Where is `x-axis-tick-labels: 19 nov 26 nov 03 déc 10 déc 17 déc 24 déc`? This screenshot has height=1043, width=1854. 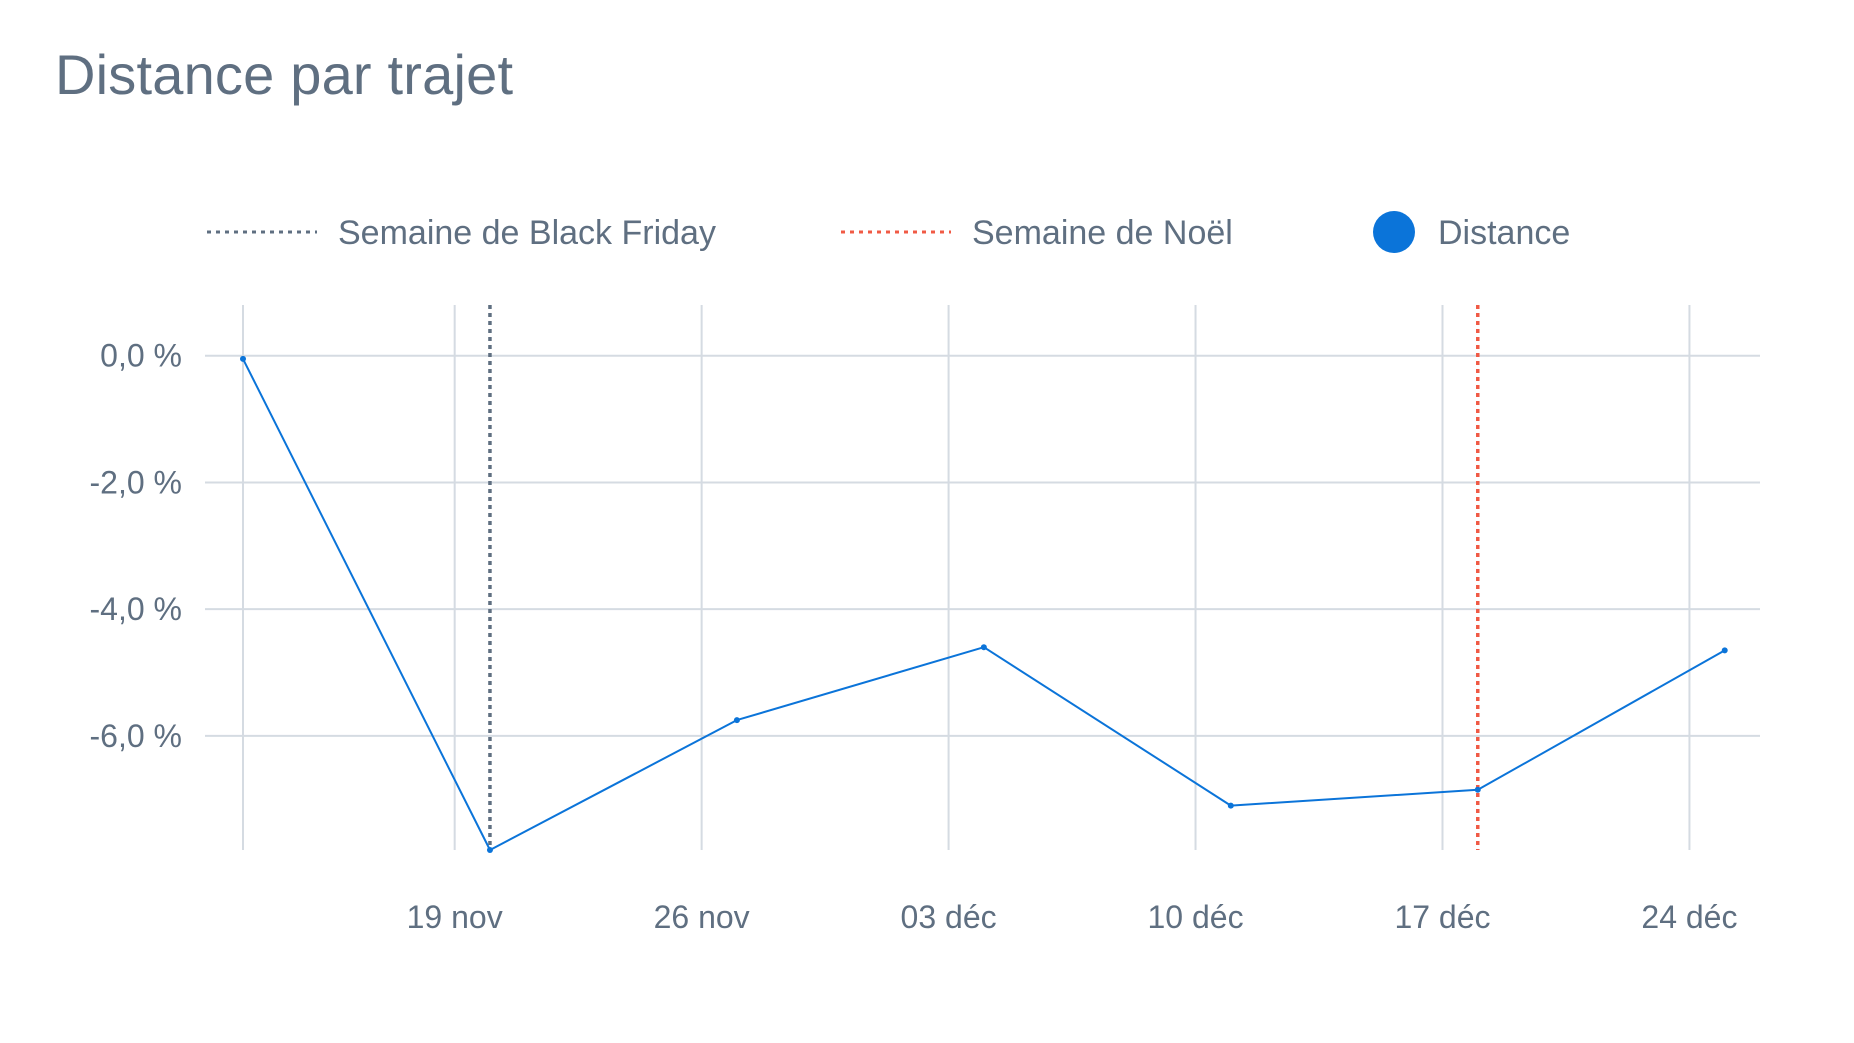 x-axis-tick-labels: 19 nov 26 nov 03 déc 10 déc 17 déc 24 déc is located at coordinates (1072, 917).